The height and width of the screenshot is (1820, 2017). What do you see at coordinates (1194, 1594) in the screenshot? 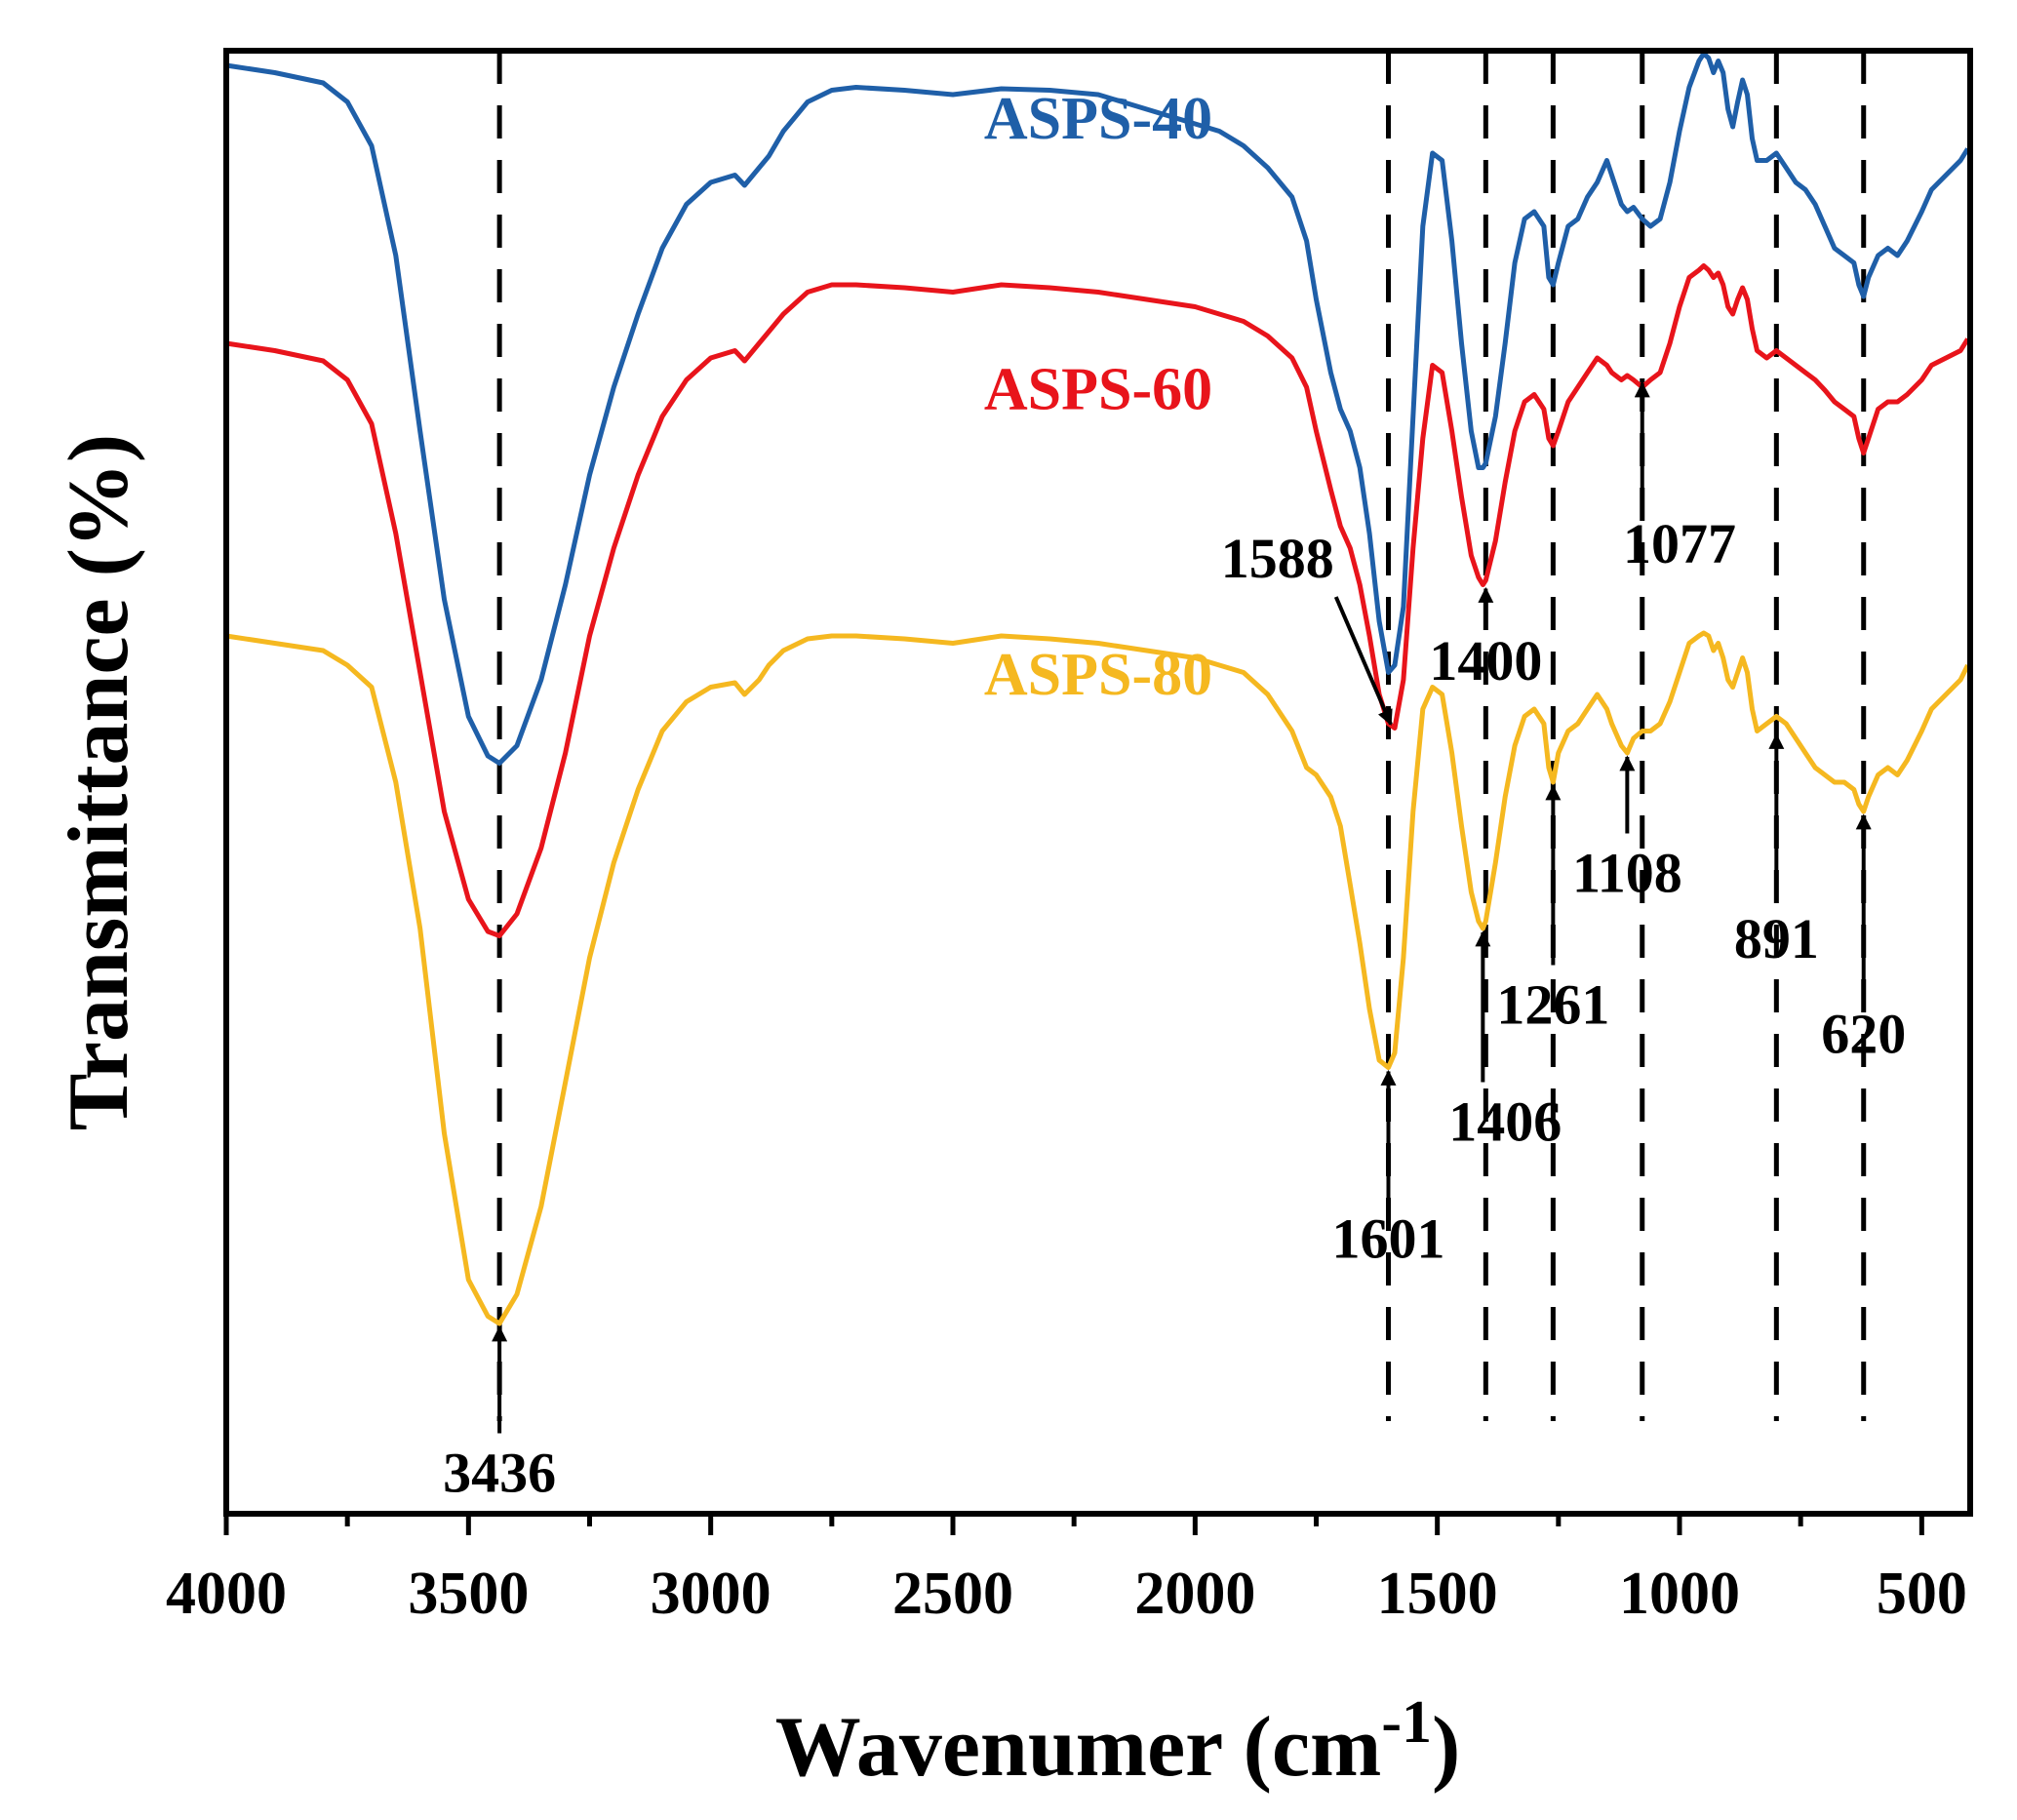
I see `x-tick-label-2000: 2000` at bounding box center [1194, 1594].